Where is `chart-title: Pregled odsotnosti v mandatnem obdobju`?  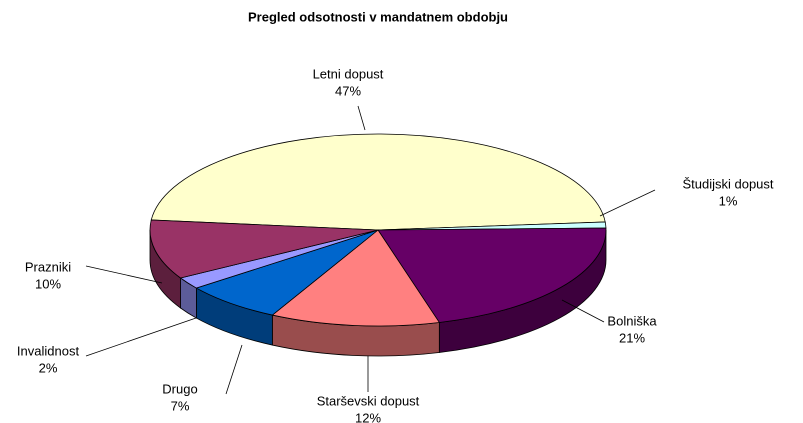 chart-title: Pregled odsotnosti v mandatnem obdobju is located at coordinates (378, 16).